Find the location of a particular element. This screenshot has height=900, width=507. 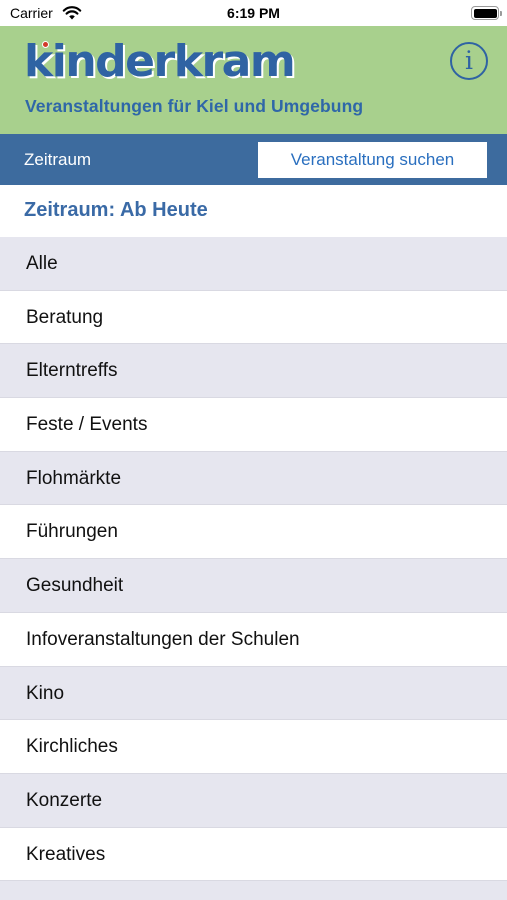

info-icon: i is located at coordinates (469, 60).